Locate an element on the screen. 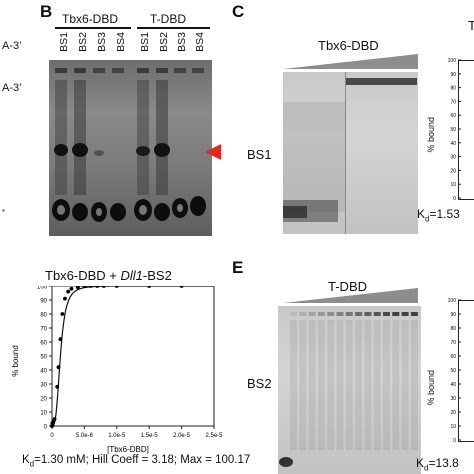  panel-e-kd: Kd=13.8 is located at coordinates (437, 464).